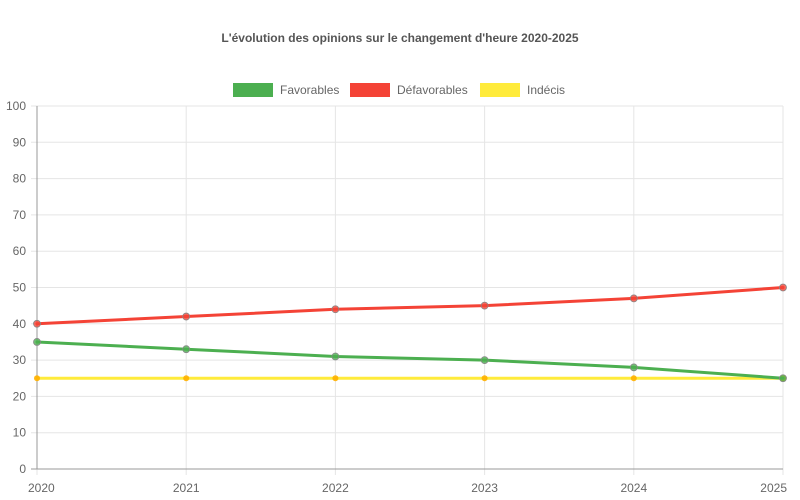 The width and height of the screenshot is (800, 500). Describe the element at coordinates (432, 90) in the screenshot. I see `legend-label: Défavorables` at that location.